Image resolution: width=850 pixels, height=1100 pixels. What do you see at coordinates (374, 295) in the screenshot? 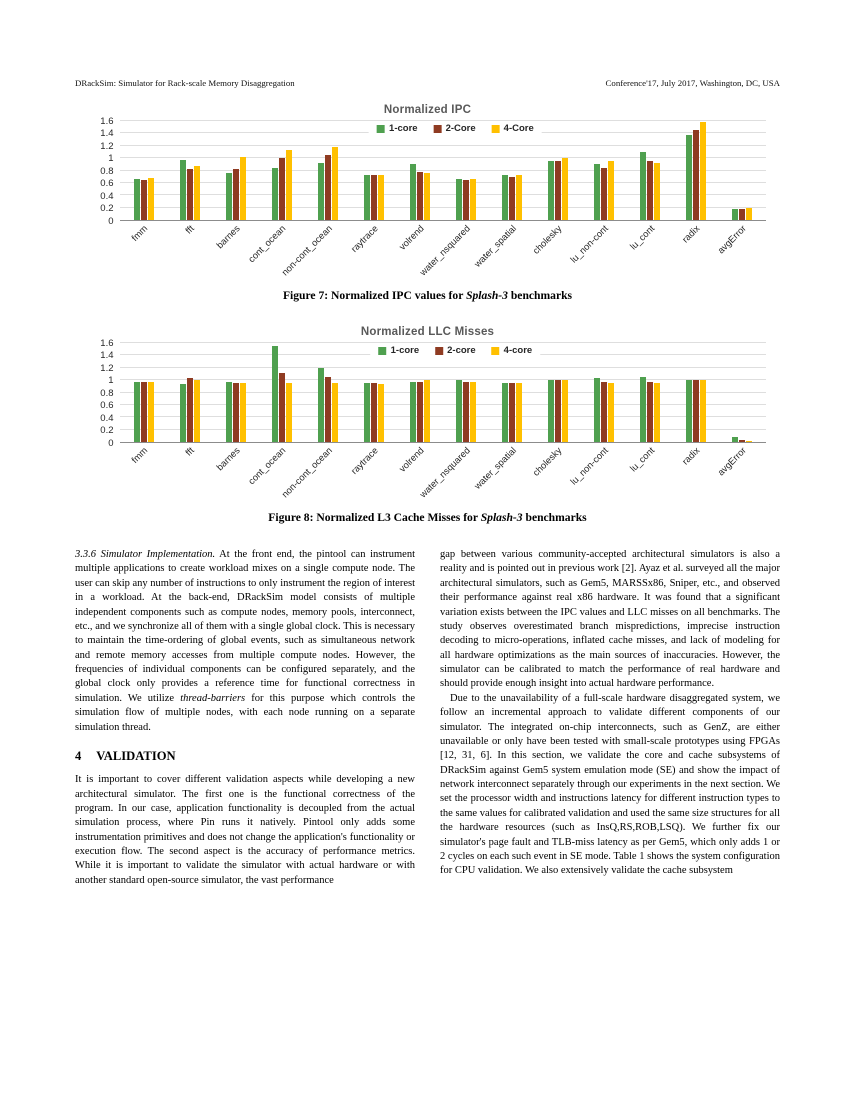
I see `caption-text: Figure 7: Normalized IPC values for` at bounding box center [374, 295].